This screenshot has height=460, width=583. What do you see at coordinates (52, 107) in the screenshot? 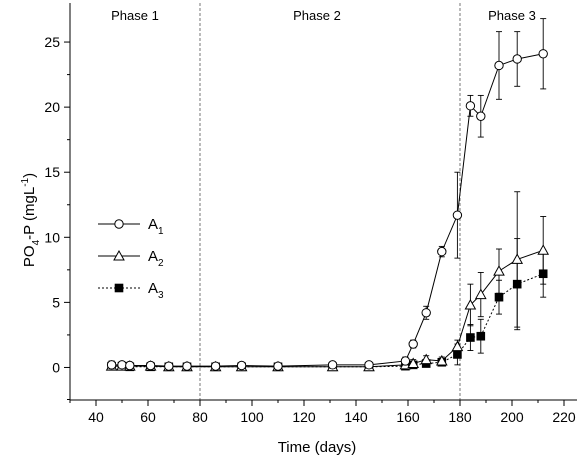
I see `y-tick-label: 20` at bounding box center [52, 107].